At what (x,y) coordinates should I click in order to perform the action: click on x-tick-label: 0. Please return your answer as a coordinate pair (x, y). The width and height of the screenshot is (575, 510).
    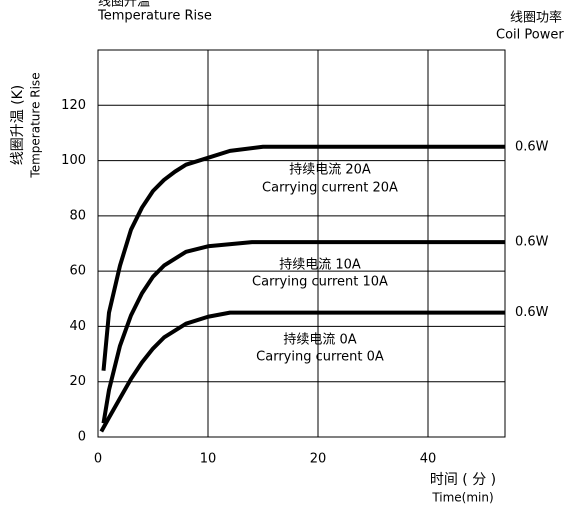
    Looking at the image, I should click on (98, 459).